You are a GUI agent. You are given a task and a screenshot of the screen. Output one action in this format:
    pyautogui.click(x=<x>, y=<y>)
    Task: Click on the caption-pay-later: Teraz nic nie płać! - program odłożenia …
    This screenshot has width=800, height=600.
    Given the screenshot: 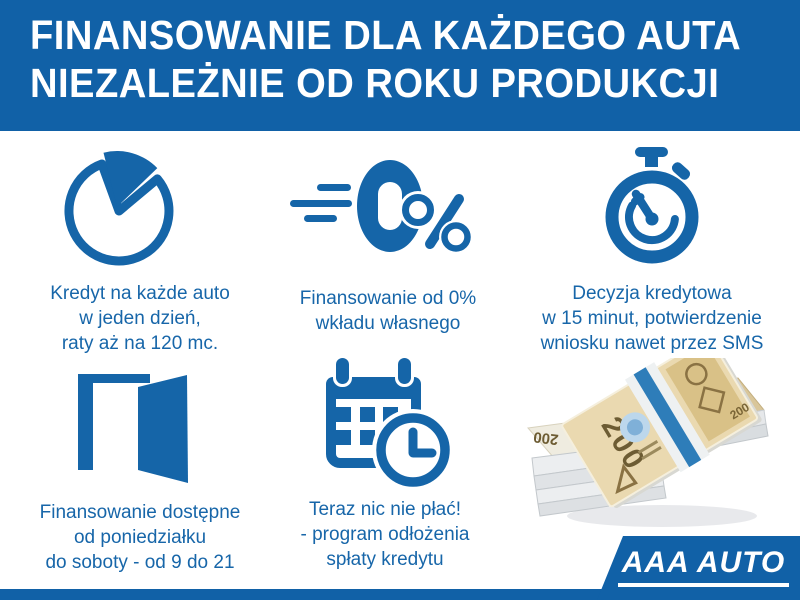 What is the action you would take?
    pyautogui.click(x=385, y=534)
    